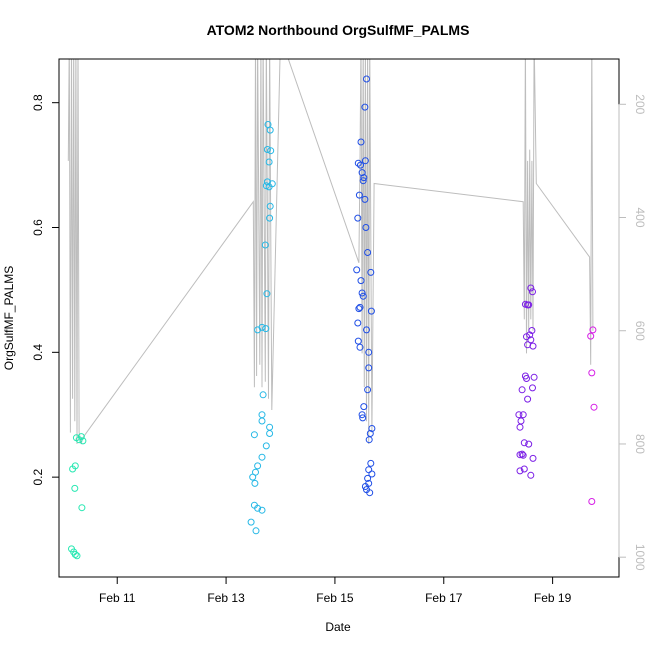 The height and width of the screenshot is (650, 650). Describe the element at coordinates (335, 590) in the screenshot. I see `x-axis: Feb 11 Feb 13 Feb 15 Feb 17 Feb 19` at that location.